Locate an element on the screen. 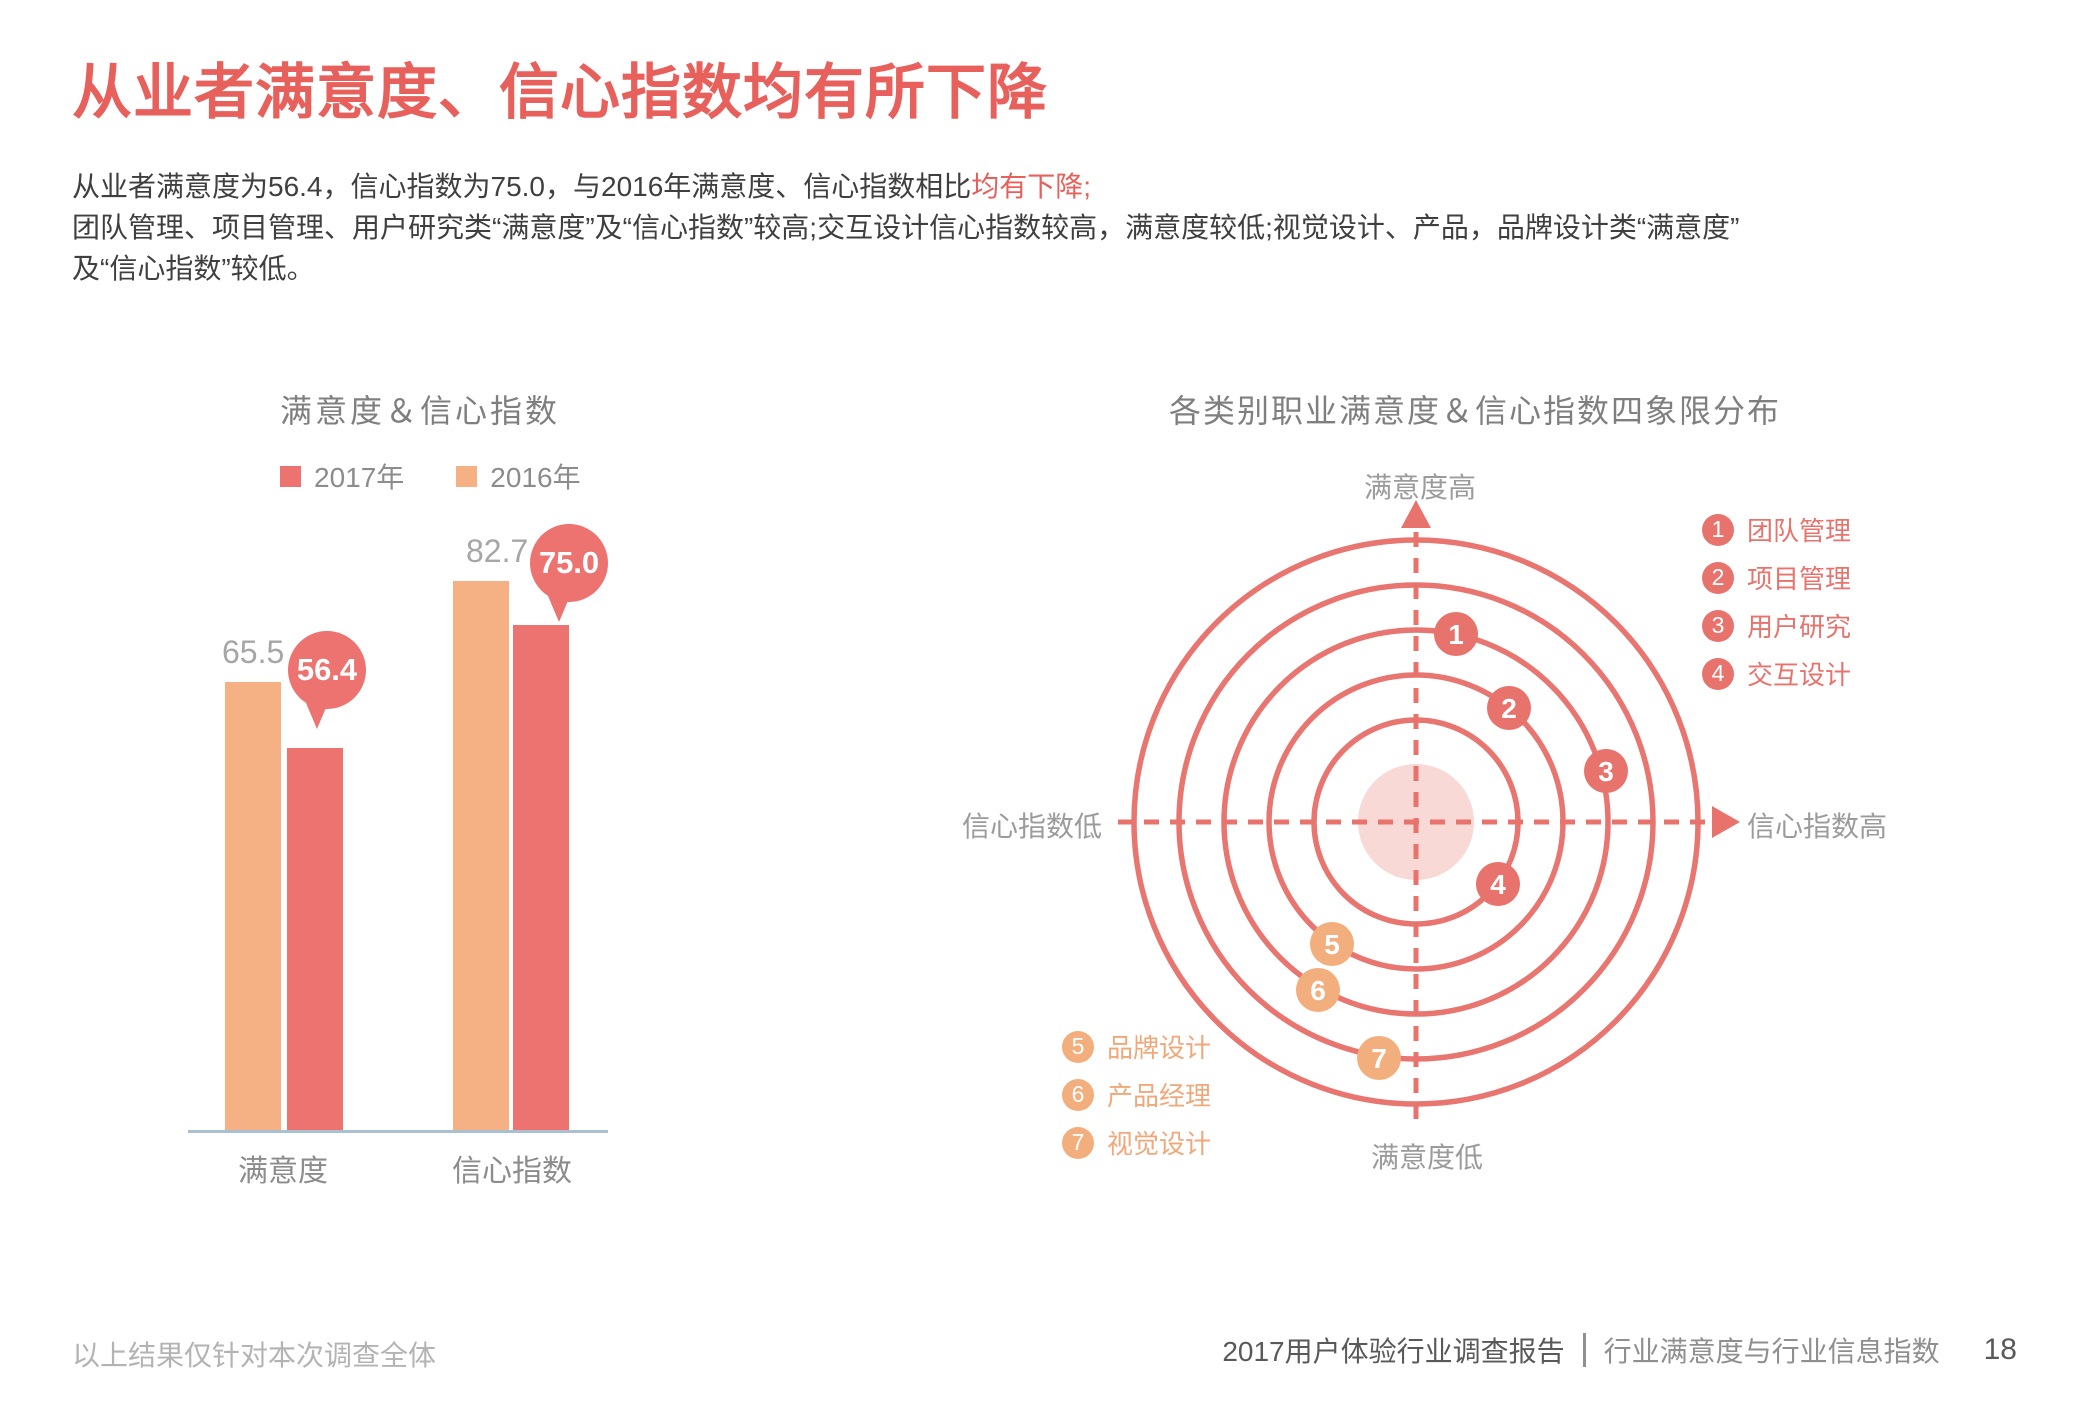 The height and width of the screenshot is (1418, 2087). point-number-5: 5 is located at coordinates (1332, 944).